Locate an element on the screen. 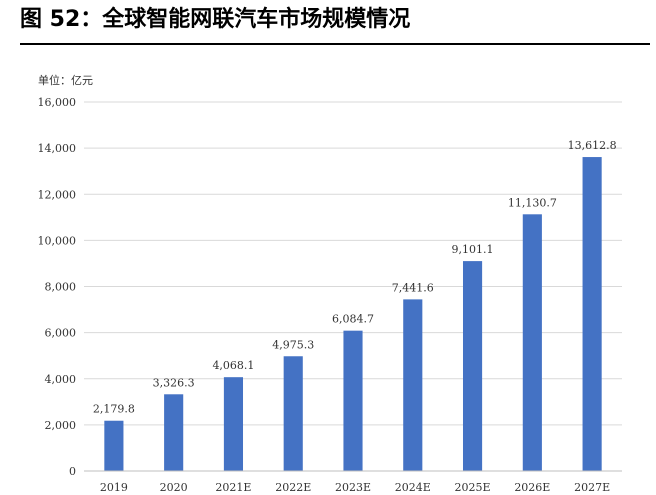 Image resolution: width=656 pixels, height=495 pixels. y-tick-label: 4,000 is located at coordinates (61, 379).